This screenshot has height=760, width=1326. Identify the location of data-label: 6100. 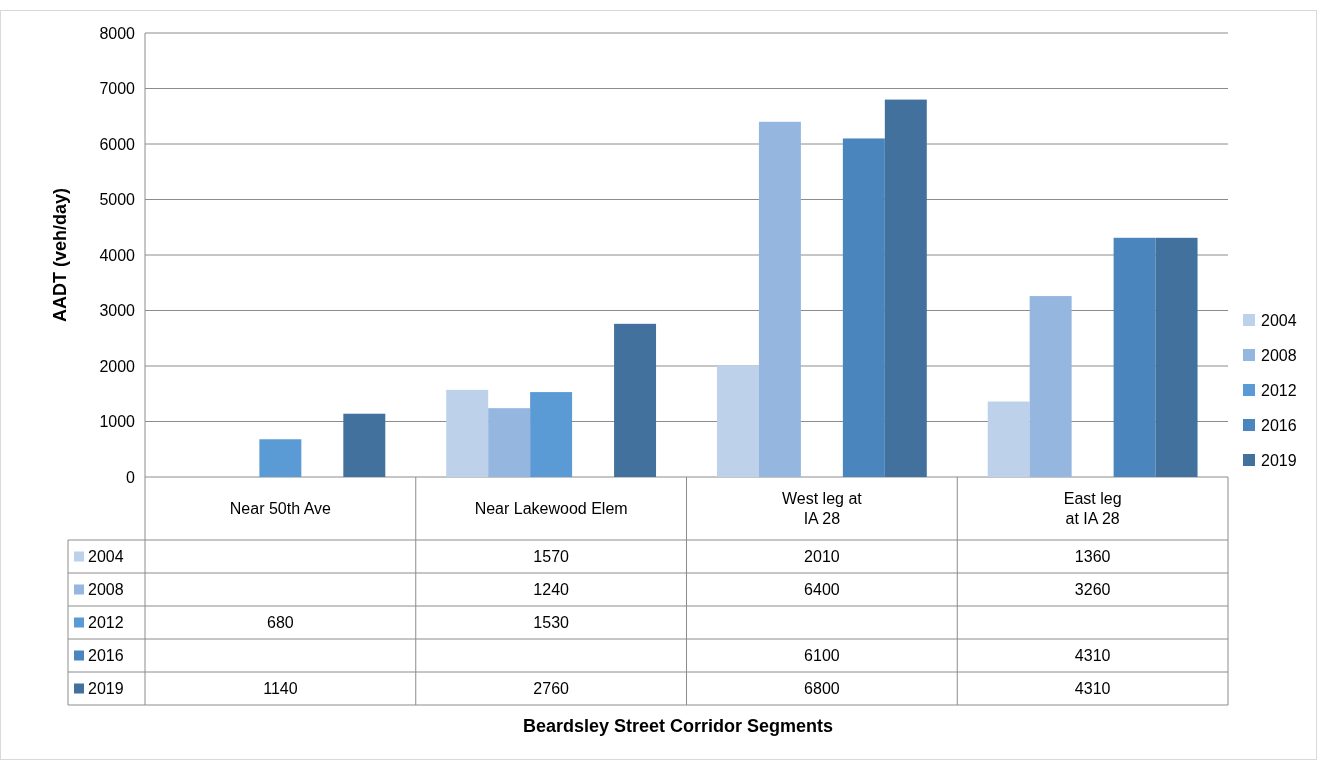
(822, 656).